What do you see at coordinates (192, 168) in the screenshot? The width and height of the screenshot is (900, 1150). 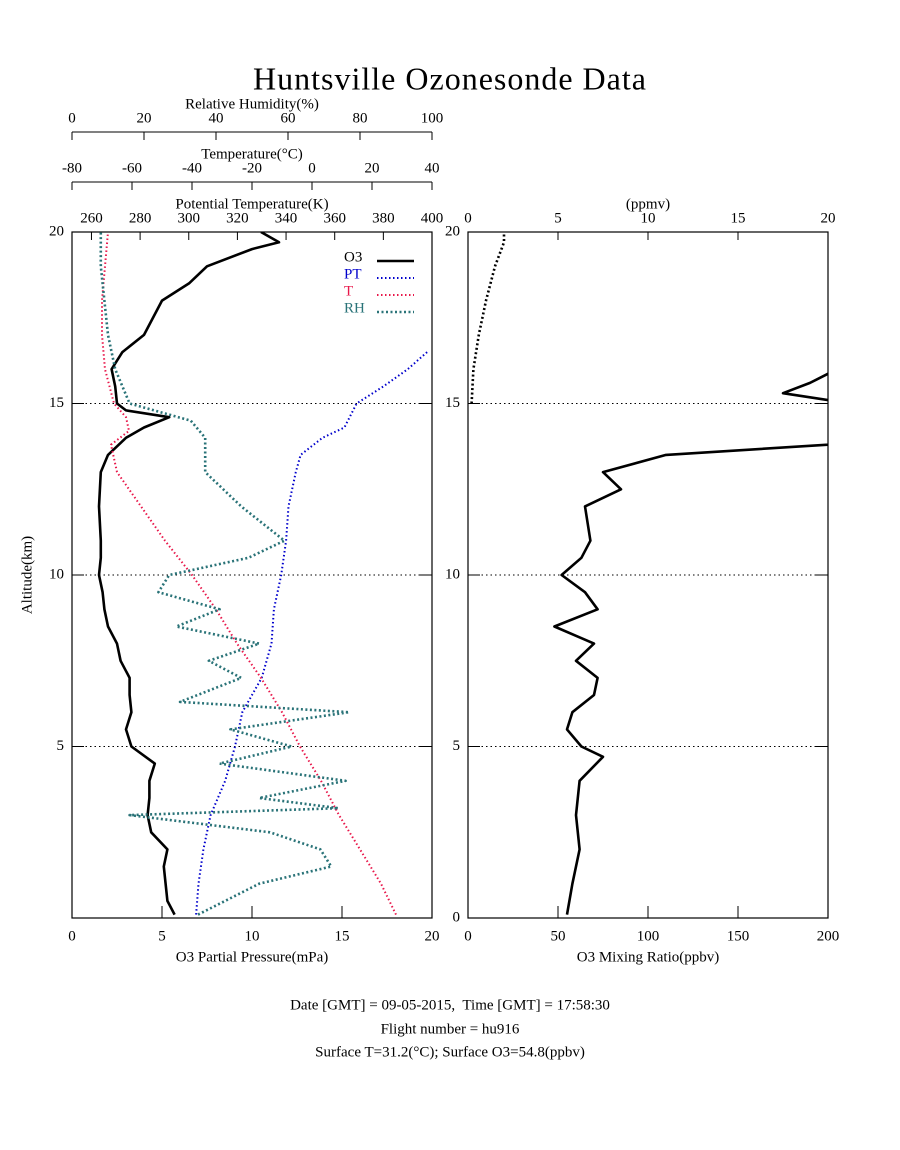 I see `x-tick-label: -40` at bounding box center [192, 168].